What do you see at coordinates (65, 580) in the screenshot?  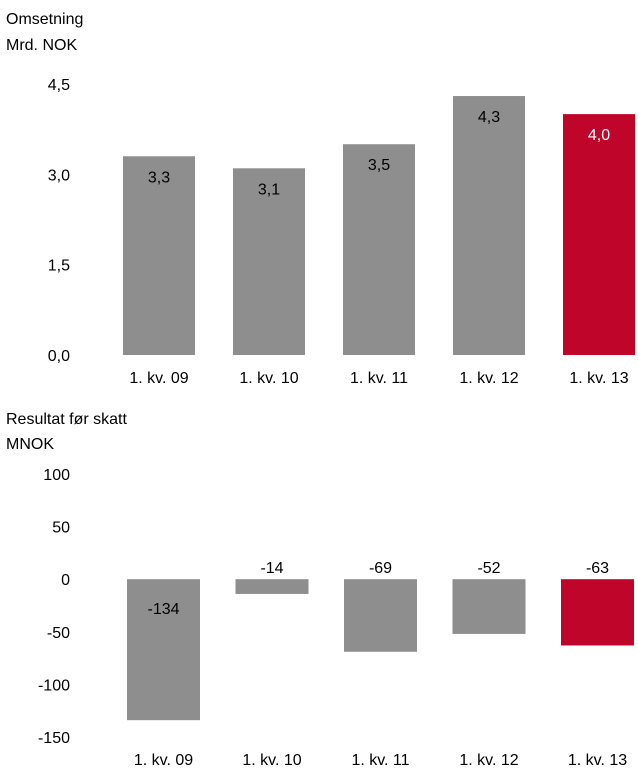 I see `bottom-ytick-label: 0` at bounding box center [65, 580].